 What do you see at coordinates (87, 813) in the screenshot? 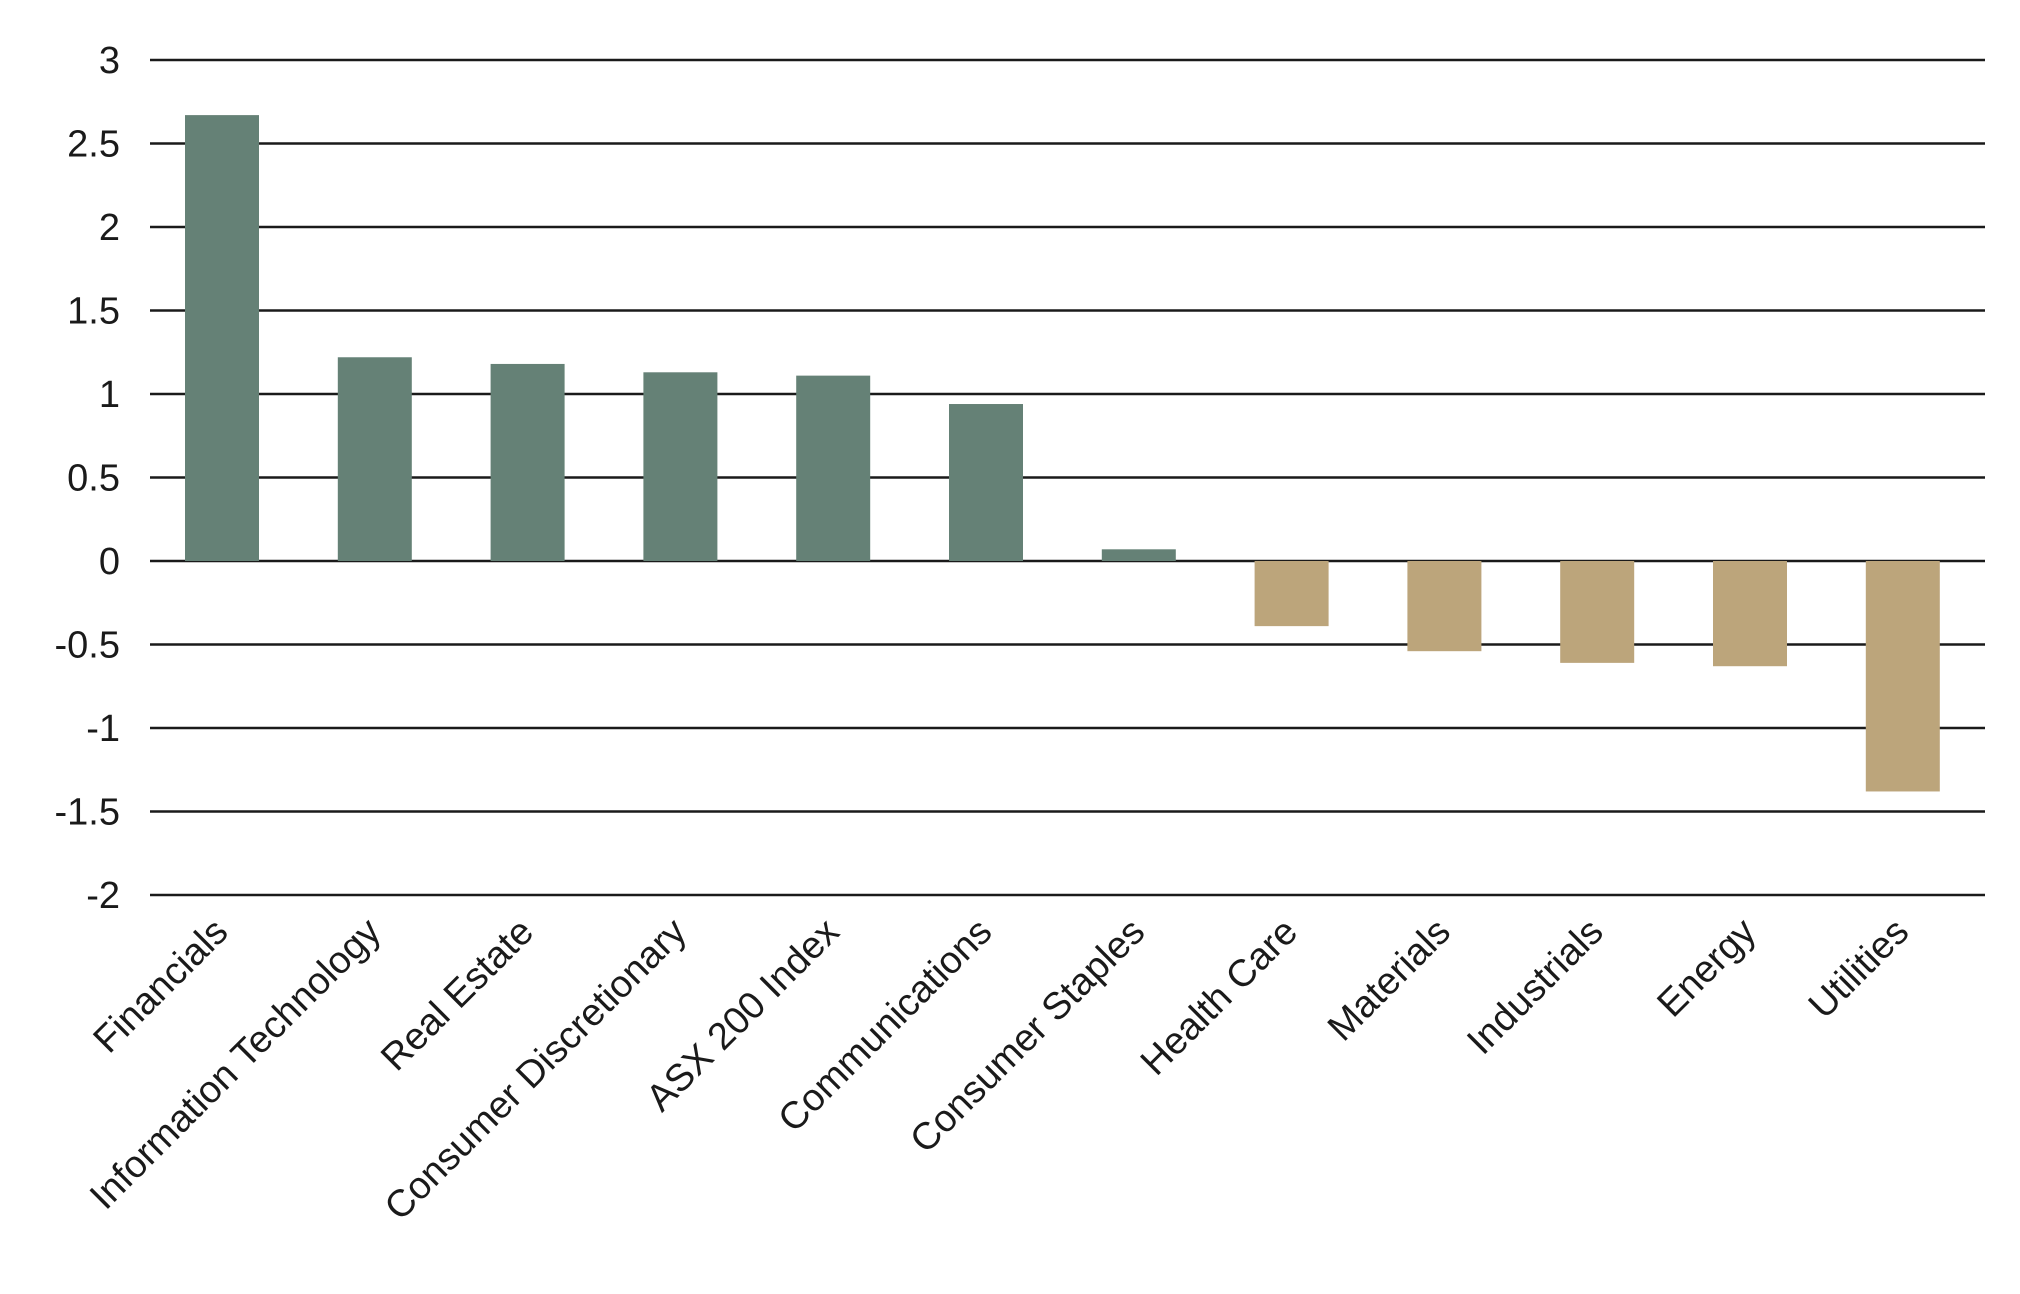
I see `y-tick-label: -1.5` at bounding box center [87, 813].